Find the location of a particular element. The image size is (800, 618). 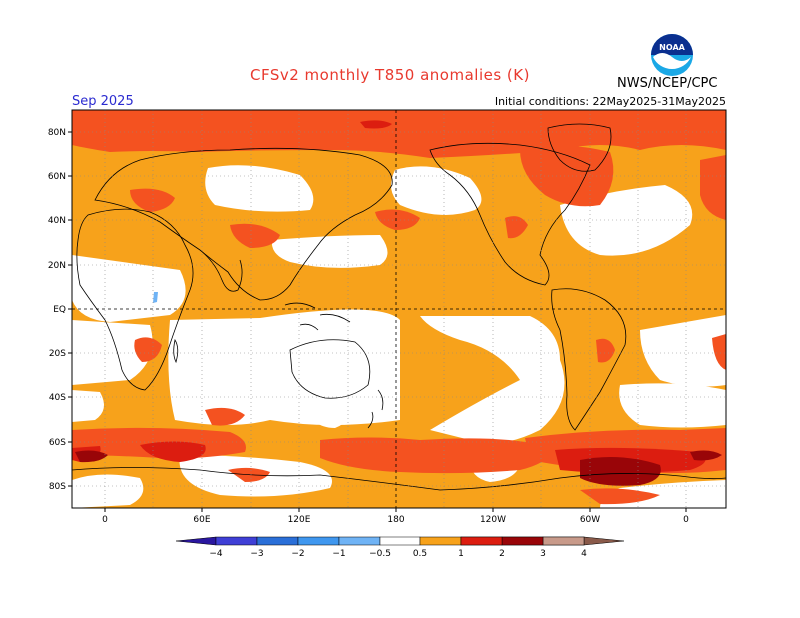

colorbar-label: 1 is located at coordinates (461, 554).